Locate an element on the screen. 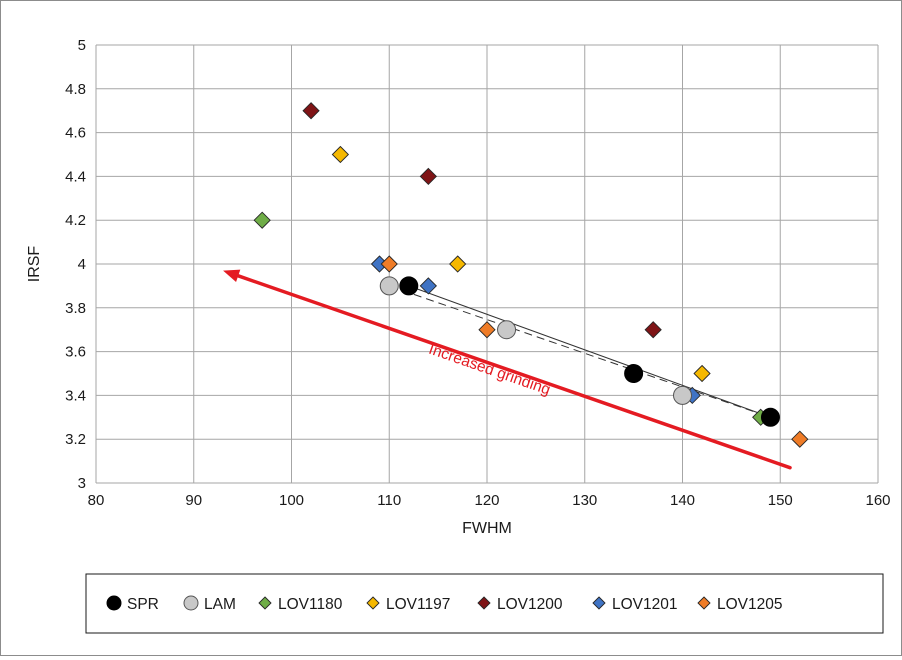 This screenshot has width=902, height=660. legend-label: LOV1200 is located at coordinates (530, 604).